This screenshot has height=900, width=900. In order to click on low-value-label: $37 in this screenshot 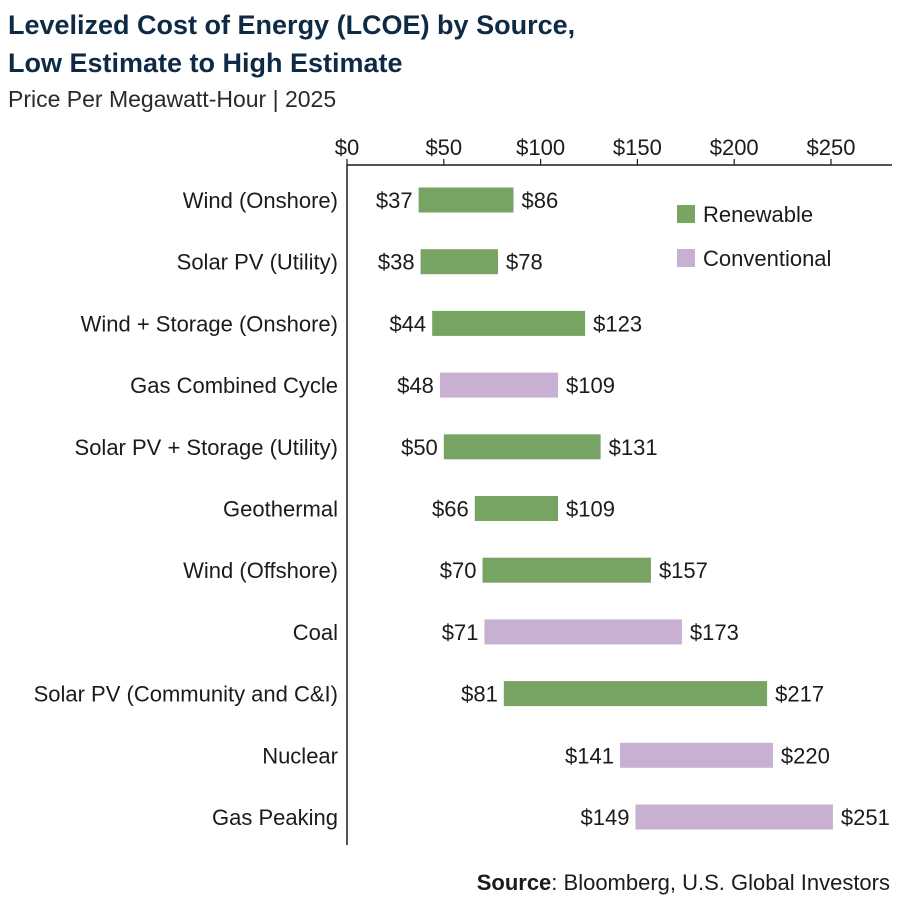, I will do `click(394, 200)`.